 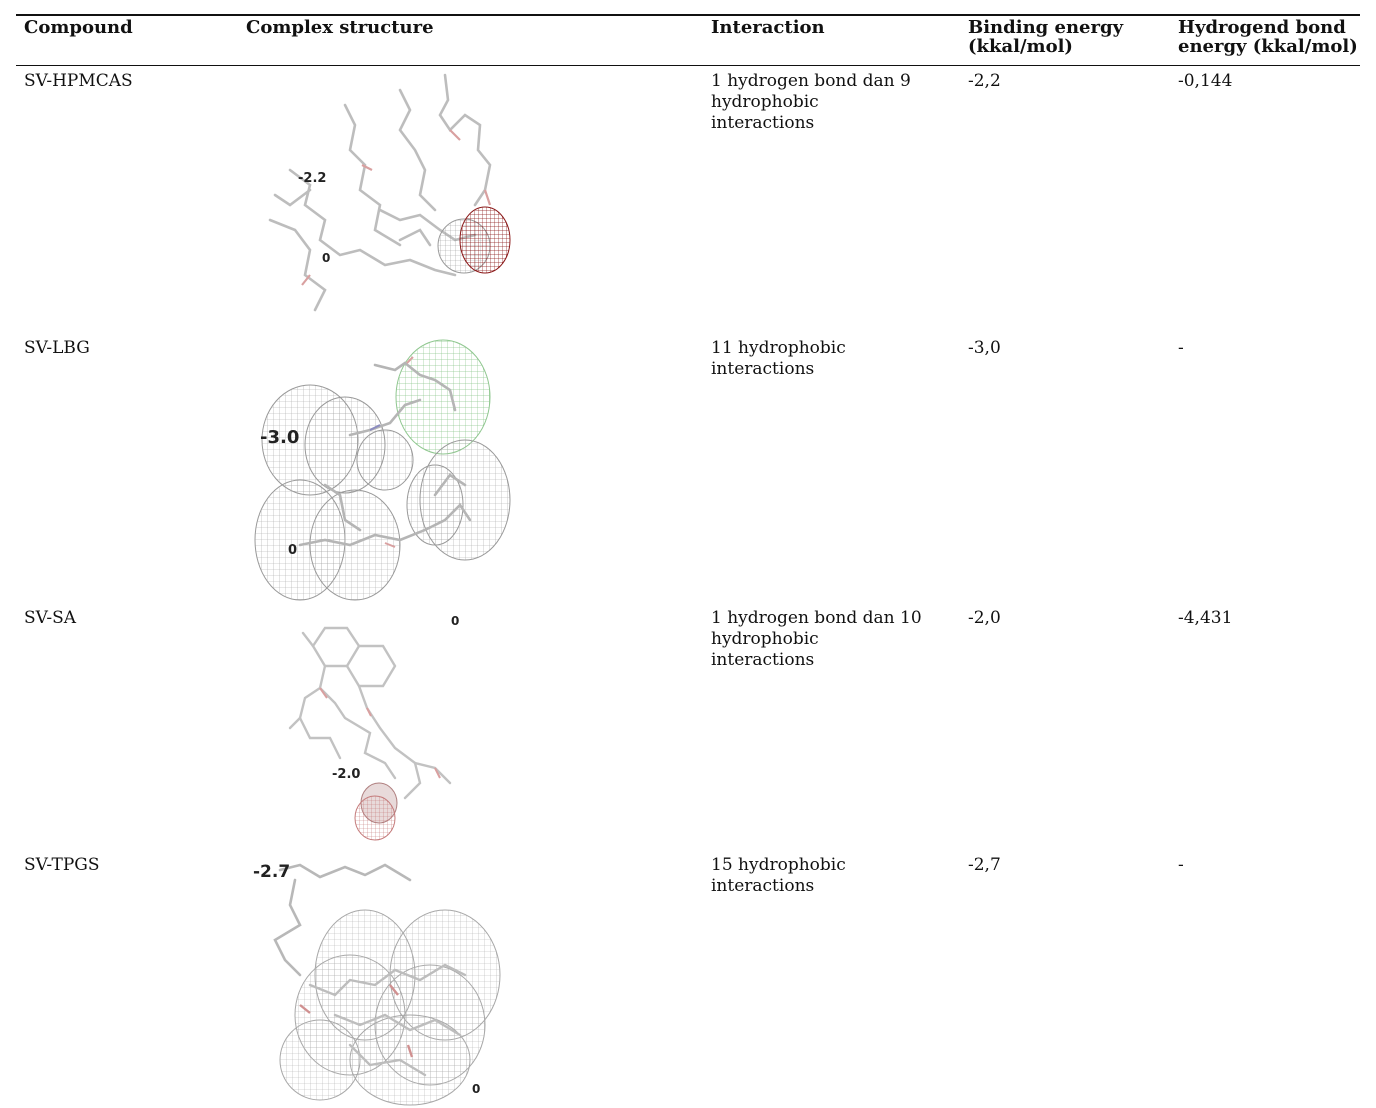 I want to click on hbond-energy-value: -0,144, so click(x=1205, y=81).